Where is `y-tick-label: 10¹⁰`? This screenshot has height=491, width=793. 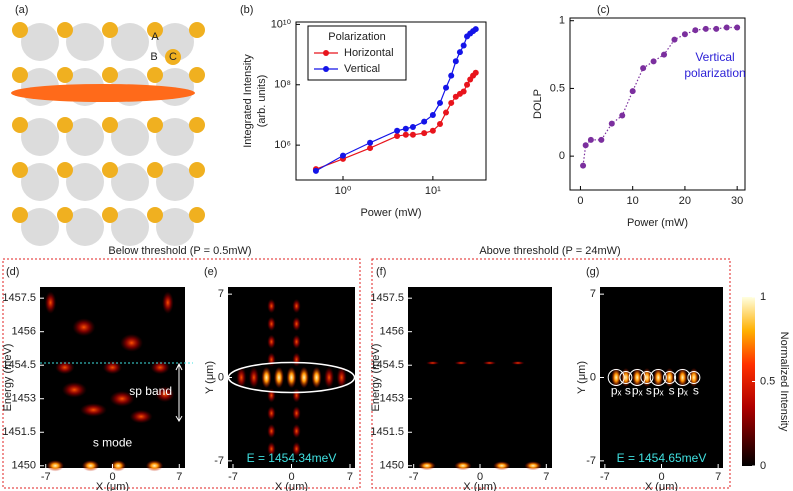
y-tick-label: 10¹⁰ is located at coordinates (281, 24).